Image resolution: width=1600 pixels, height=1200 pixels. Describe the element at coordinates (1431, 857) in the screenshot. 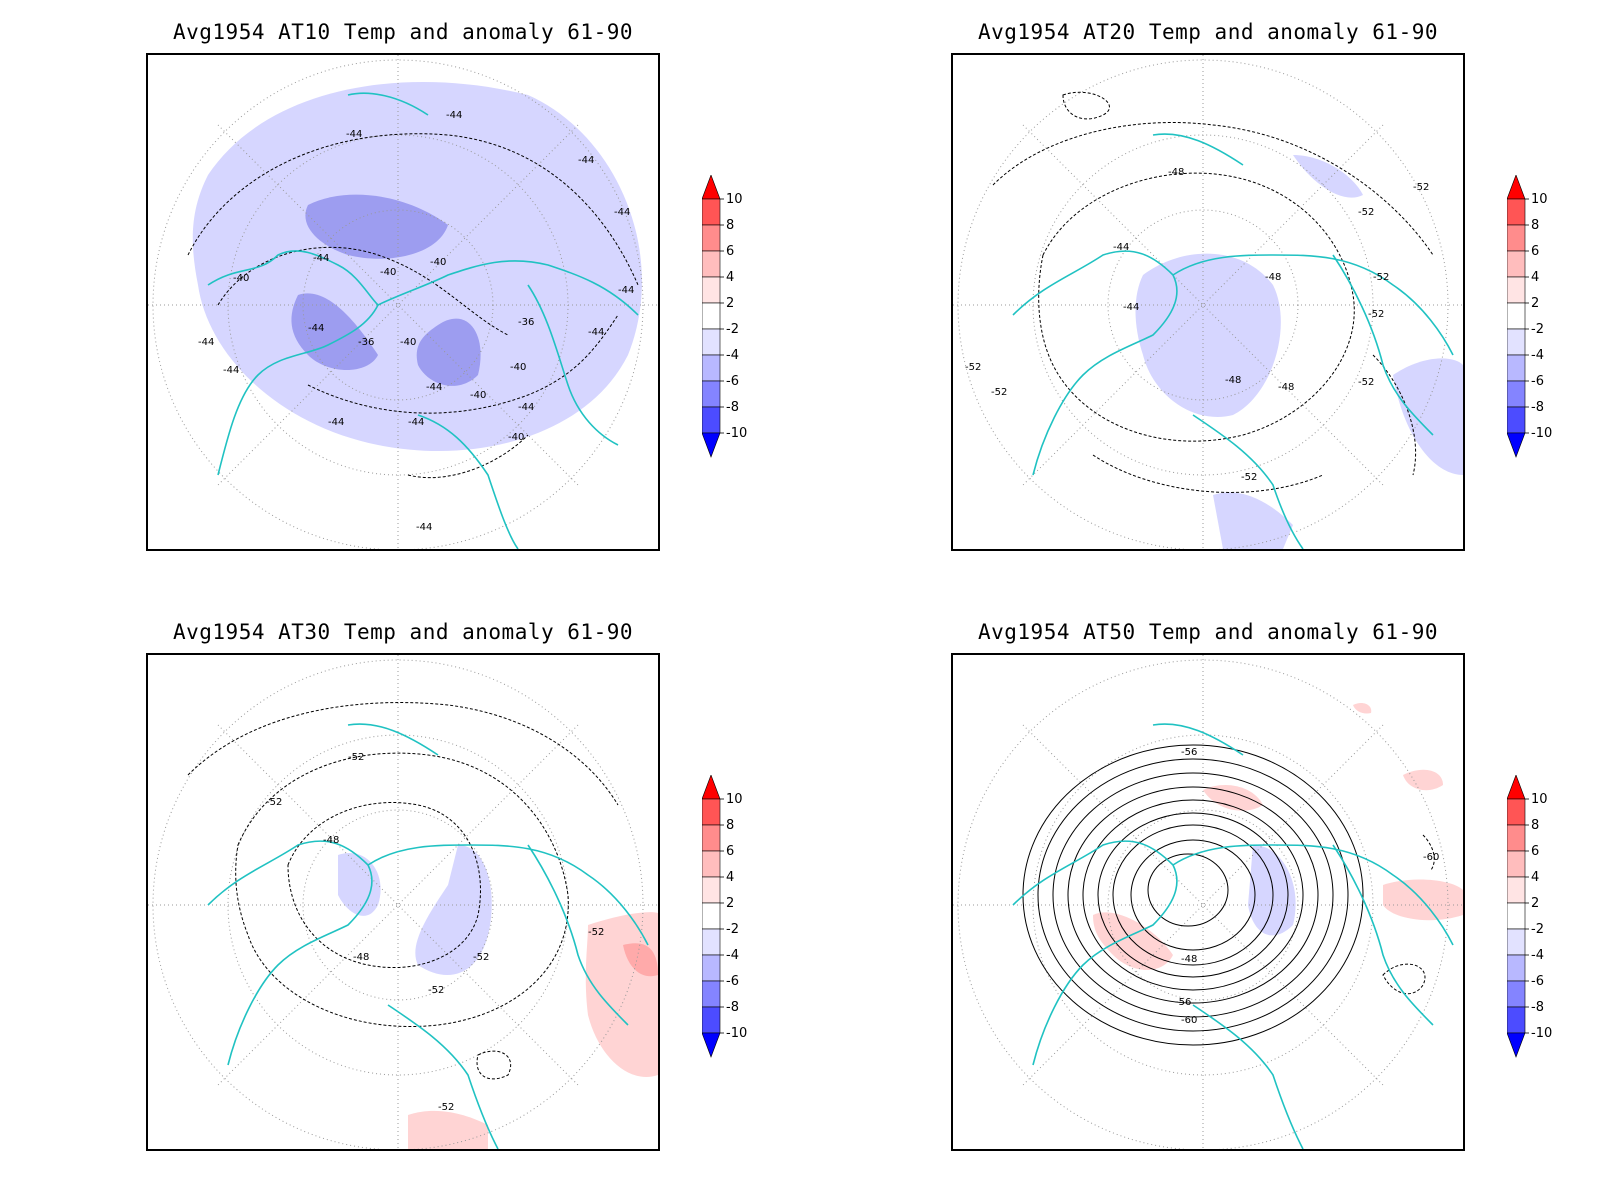

I see `contour-label: -60` at that location.